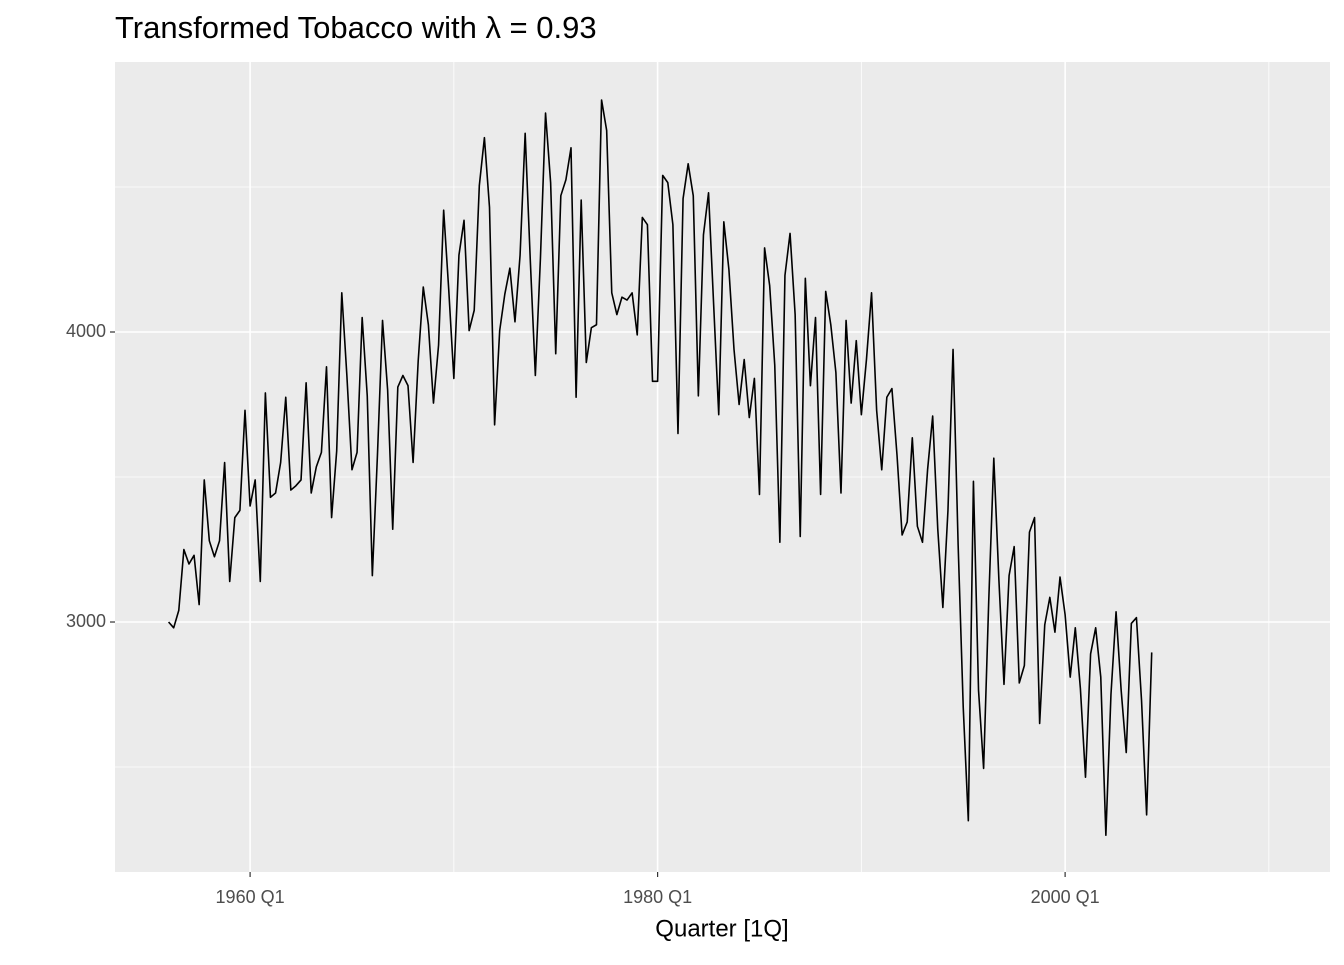 The width and height of the screenshot is (1344, 965). What do you see at coordinates (250, 897) in the screenshot?
I see `x-tick-label: 1960 Q1` at bounding box center [250, 897].